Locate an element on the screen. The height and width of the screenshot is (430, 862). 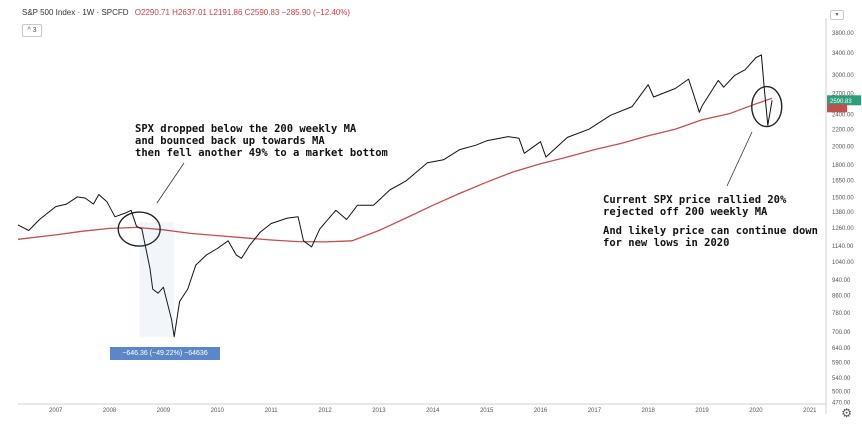
chevron-down-icon: ▾ is located at coordinates (837, 15).